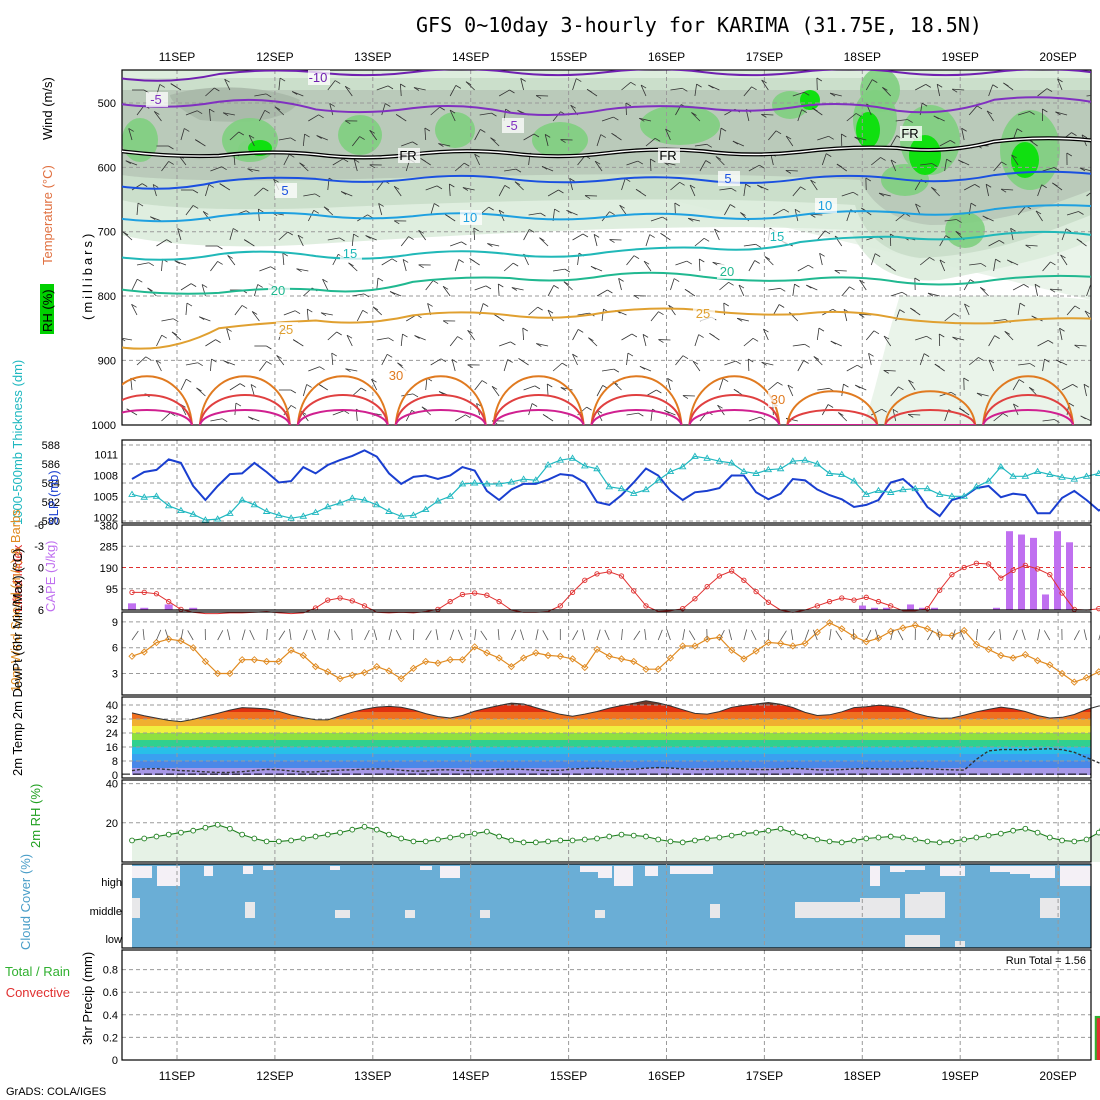  Describe the element at coordinates (177, 1076) in the screenshot. I see `date-tick-bottom: 11SEP` at that location.